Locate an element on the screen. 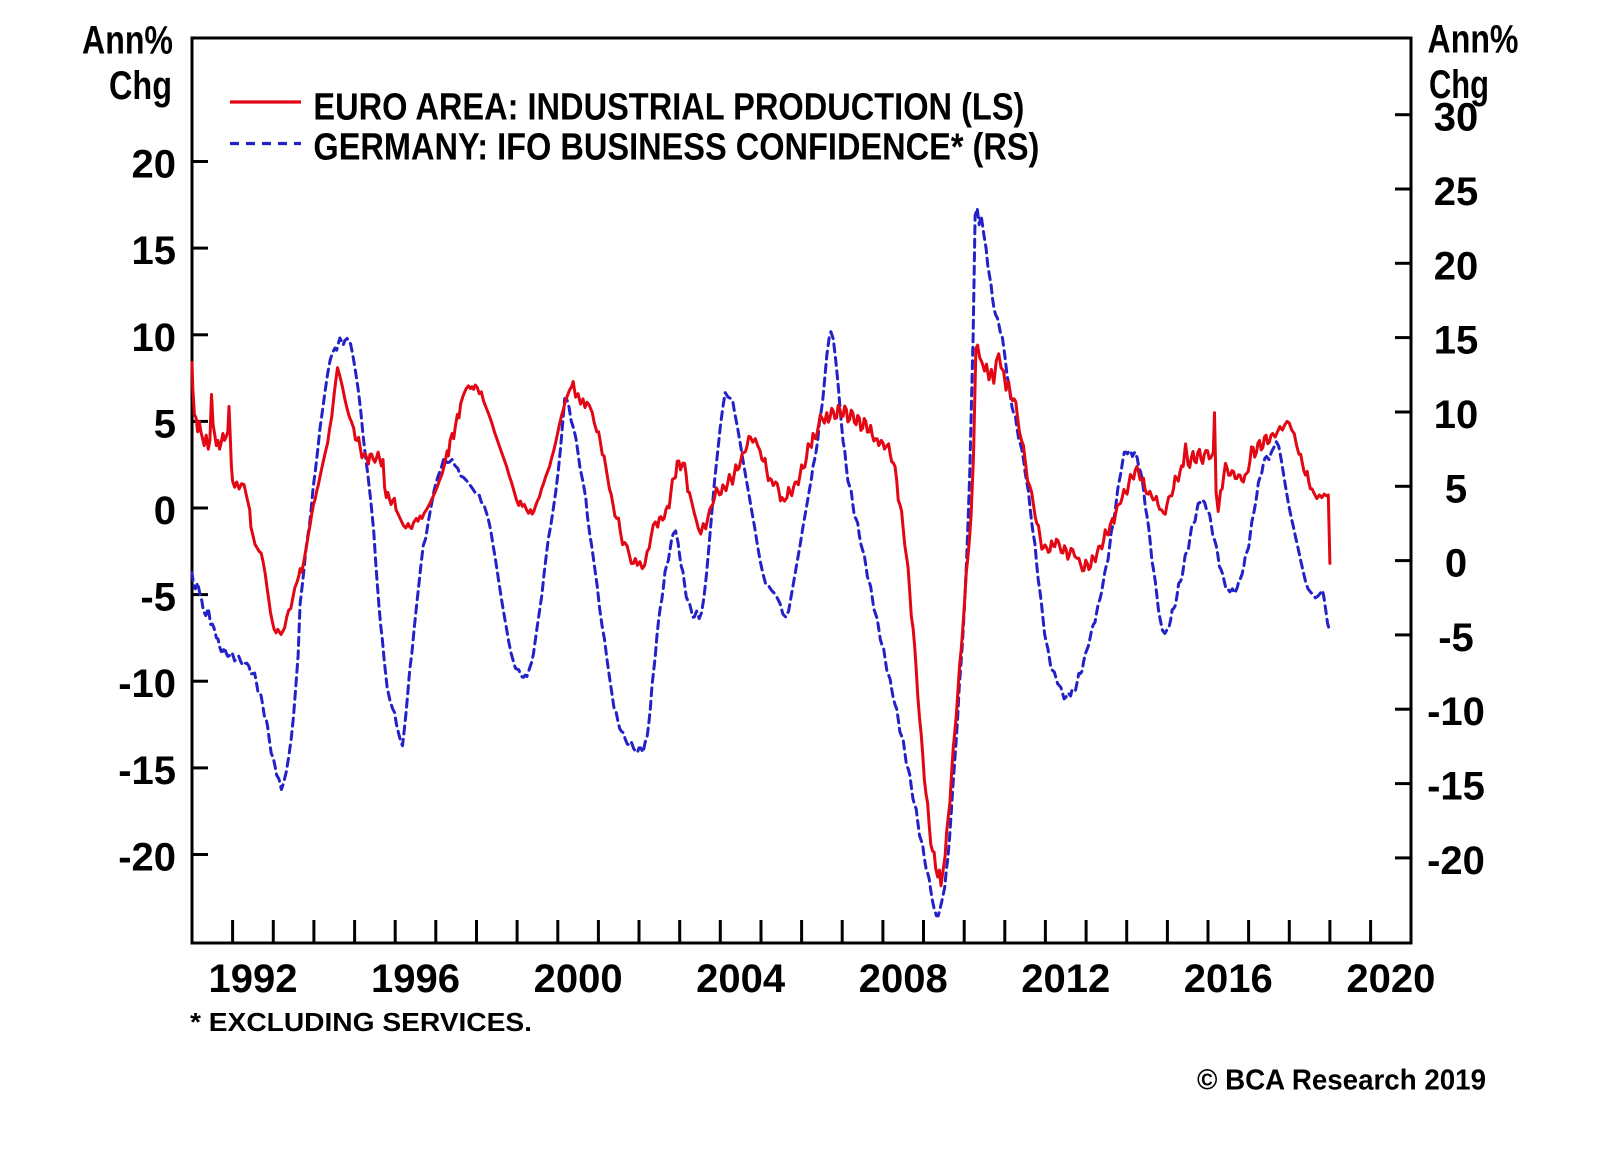 Image resolution: width=1600 pixels, height=1152 pixels. svg-text: 2000 is located at coordinates (578, 979).